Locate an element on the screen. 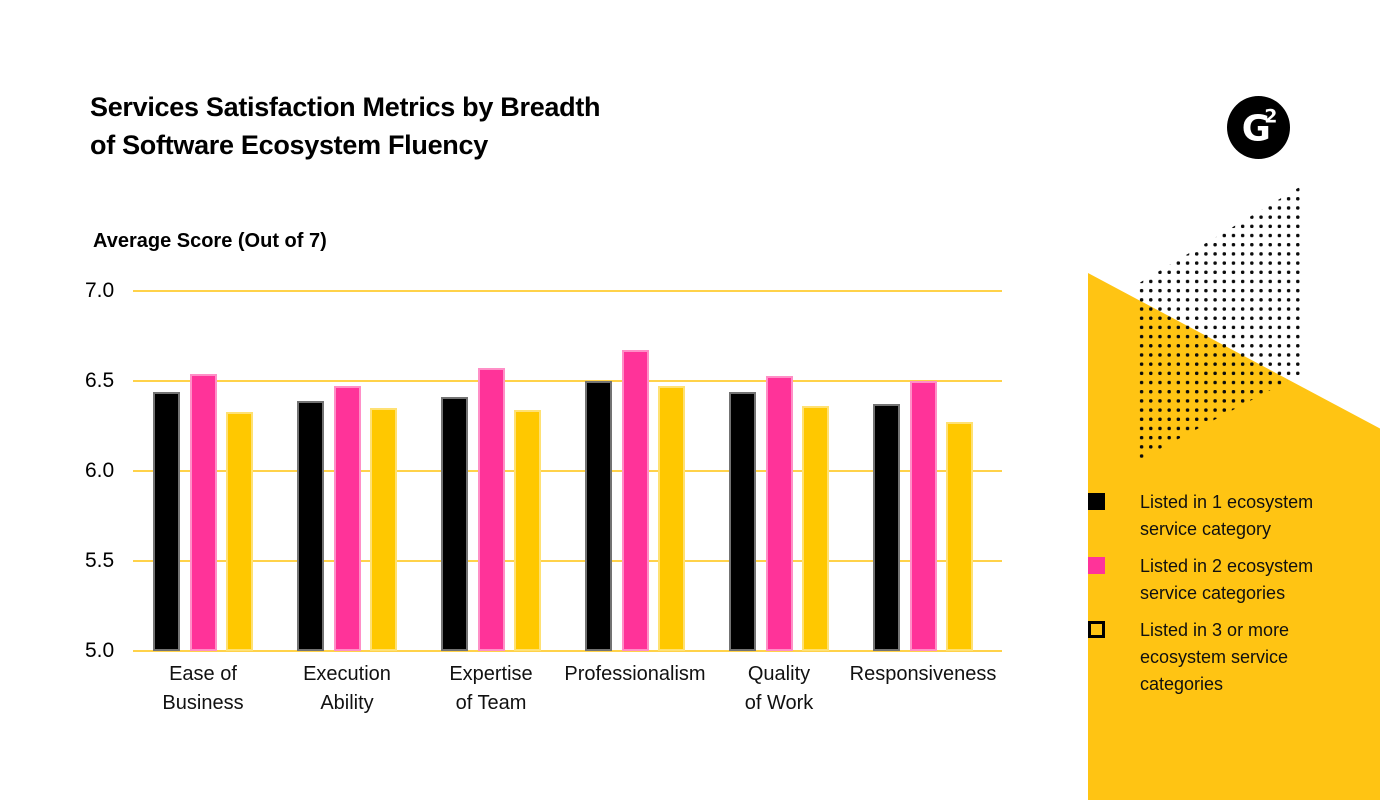  x-axis-label-execution-ability: Execution Ability is located at coordinates (347, 688).